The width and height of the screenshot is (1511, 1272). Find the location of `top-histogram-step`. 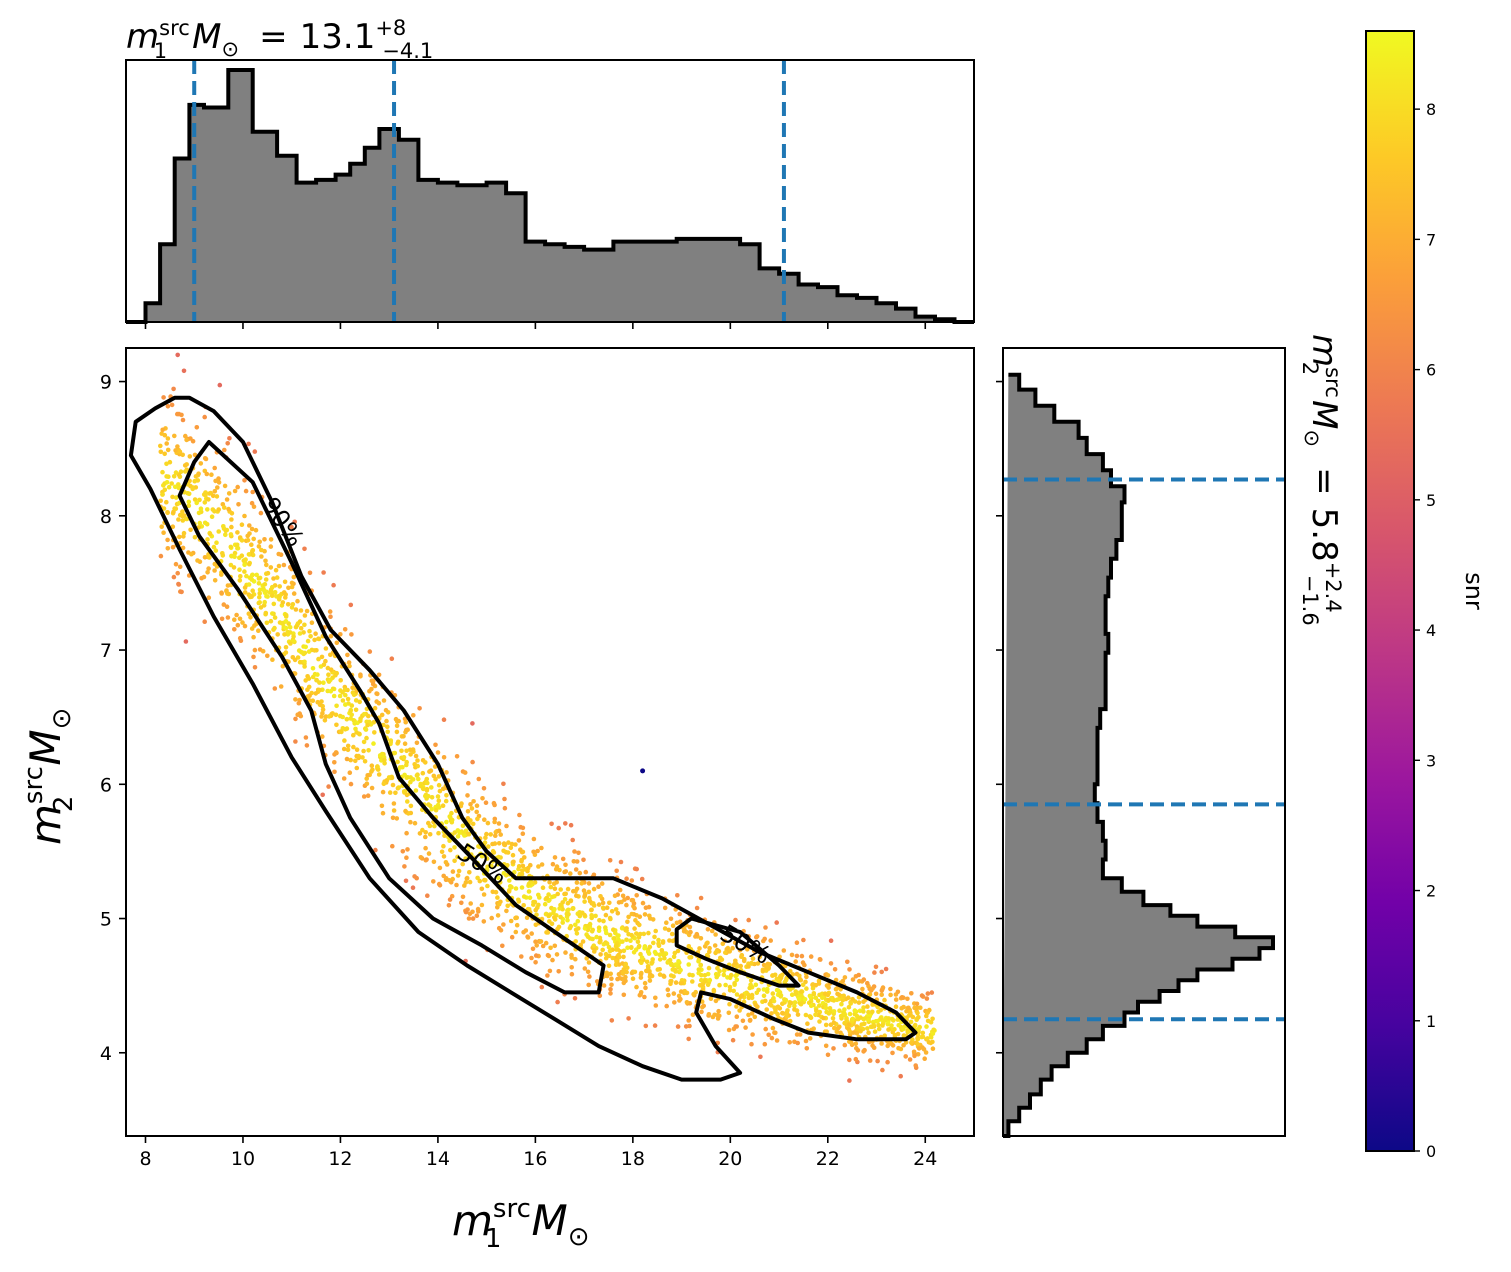

top-histogram-step is located at coordinates (550, 196).